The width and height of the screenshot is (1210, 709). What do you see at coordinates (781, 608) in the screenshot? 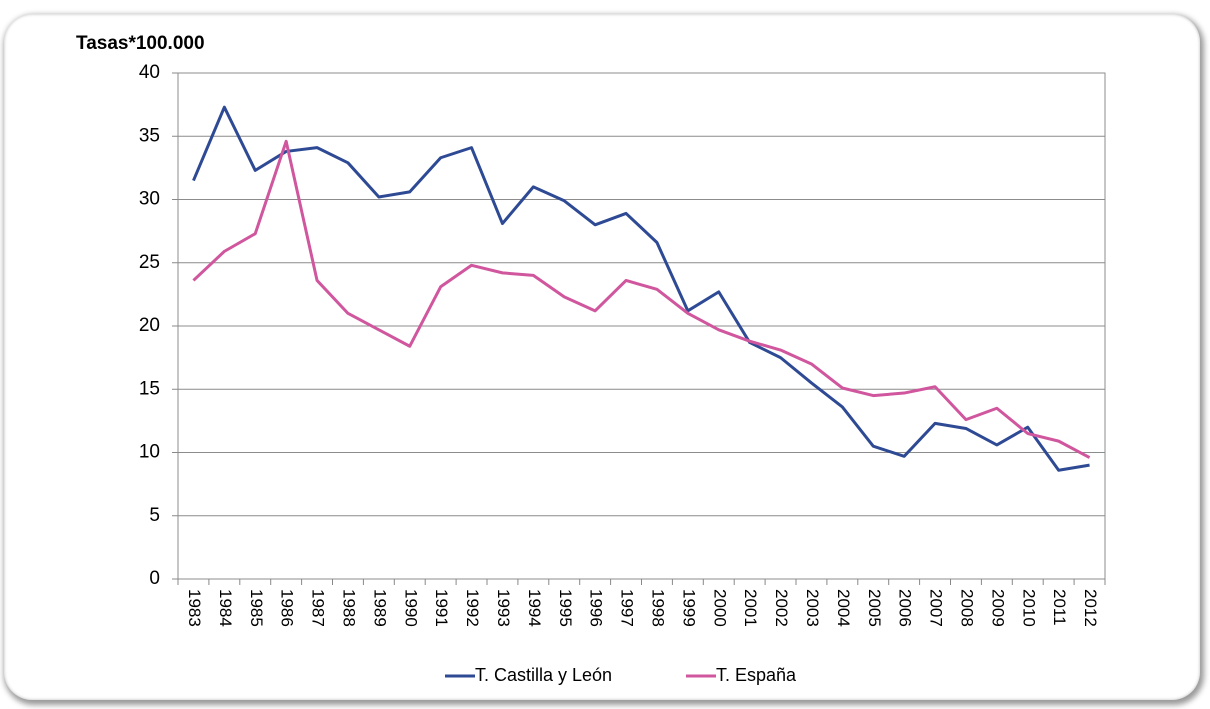
I see `x-tick-label: 2002` at bounding box center [781, 608].